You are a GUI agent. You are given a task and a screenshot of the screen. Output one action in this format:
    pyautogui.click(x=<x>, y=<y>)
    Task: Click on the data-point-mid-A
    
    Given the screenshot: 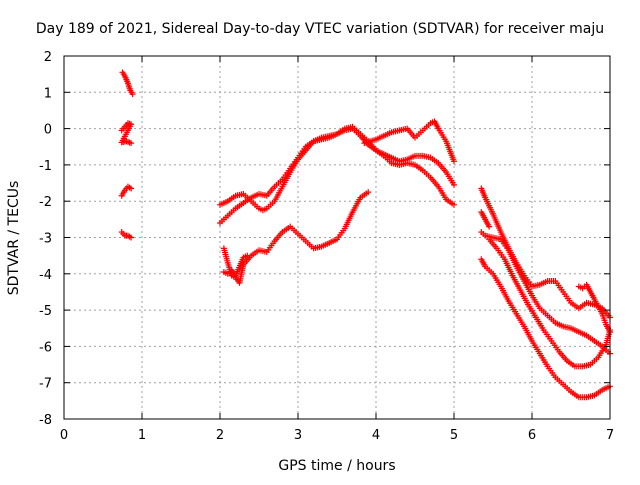 What is the action you would take?
    pyautogui.click(x=454, y=184)
    